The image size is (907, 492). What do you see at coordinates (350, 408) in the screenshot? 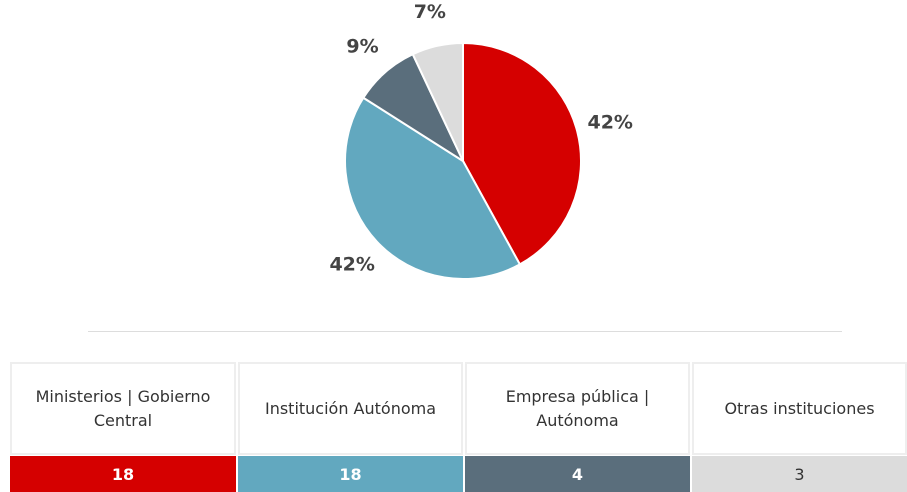
I see `column-header: Institución Autónoma` at bounding box center [350, 408].